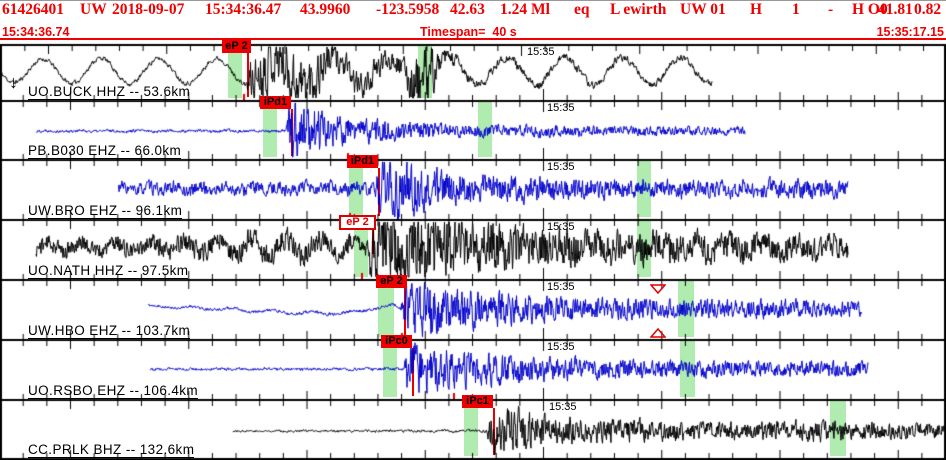 Image resolution: width=946 pixels, height=460 pixels. Describe the element at coordinates (396, 341) in the screenshot. I see `phase-pick-label: iPc0` at that location.